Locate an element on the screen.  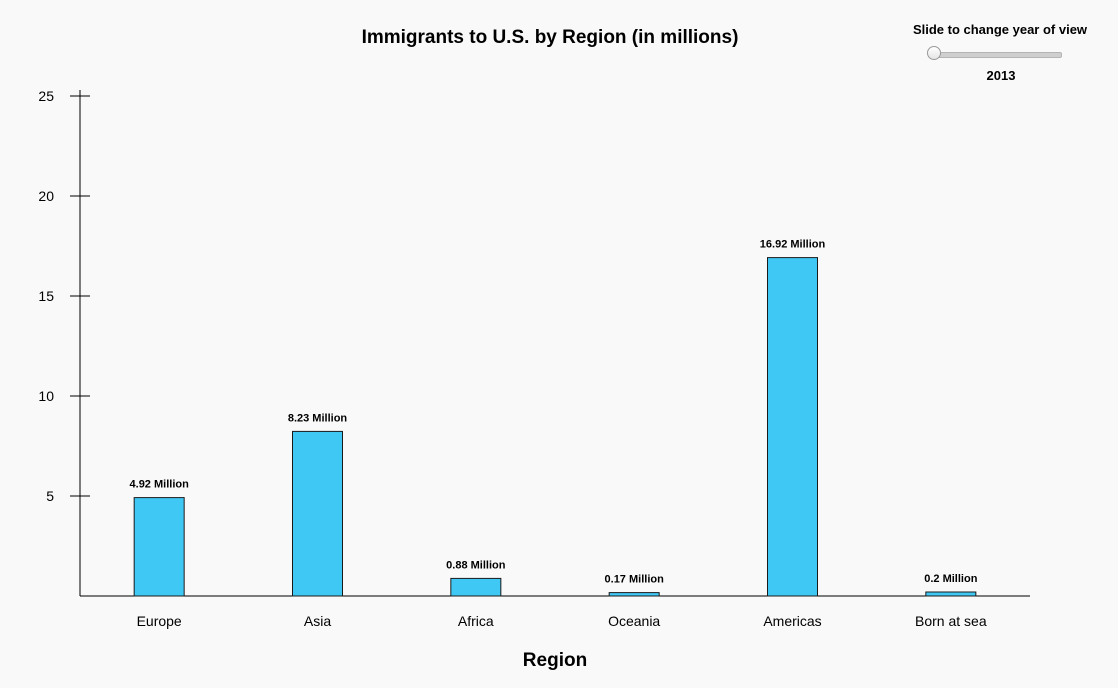
y-tick-label: 10 is located at coordinates (46, 396).